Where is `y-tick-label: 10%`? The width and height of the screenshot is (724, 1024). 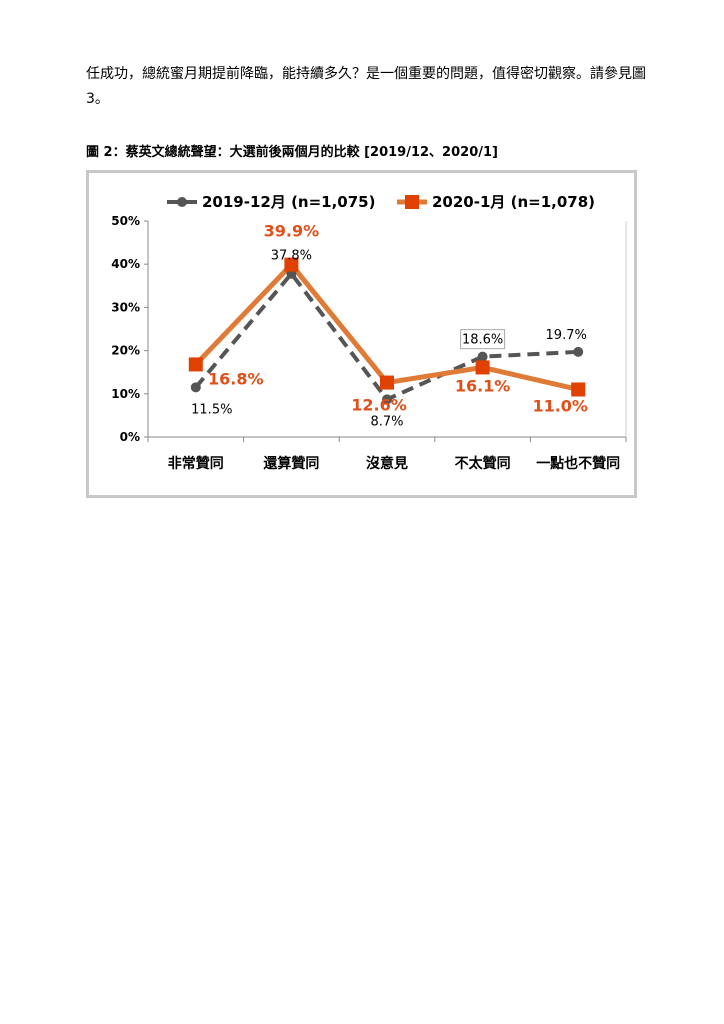
y-tick-label: 10% is located at coordinates (125, 394).